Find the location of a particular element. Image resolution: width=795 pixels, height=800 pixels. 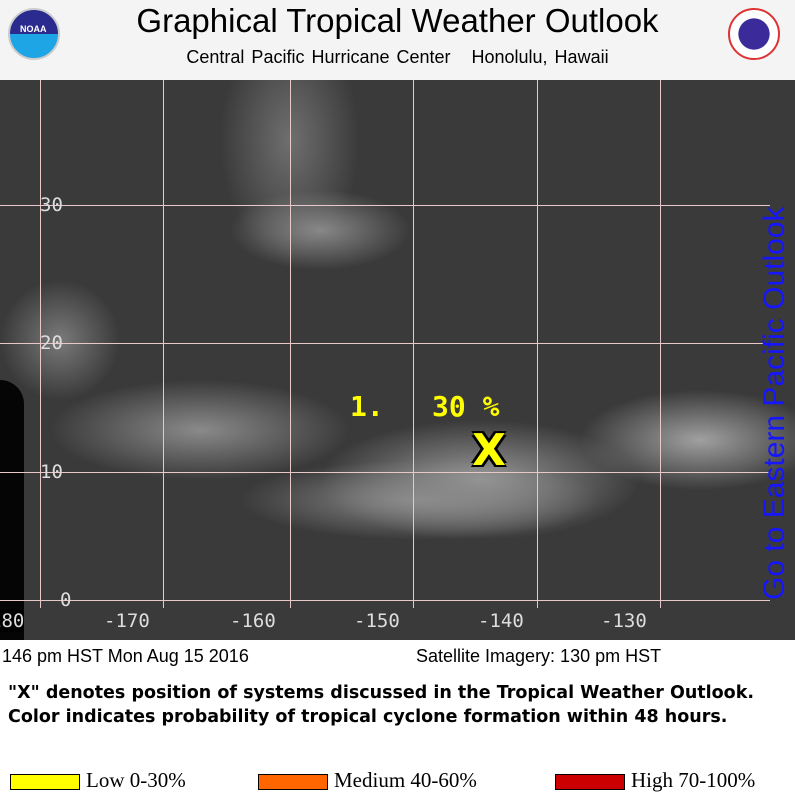

legend-medium: Medium 40-60% is located at coordinates (367, 780).